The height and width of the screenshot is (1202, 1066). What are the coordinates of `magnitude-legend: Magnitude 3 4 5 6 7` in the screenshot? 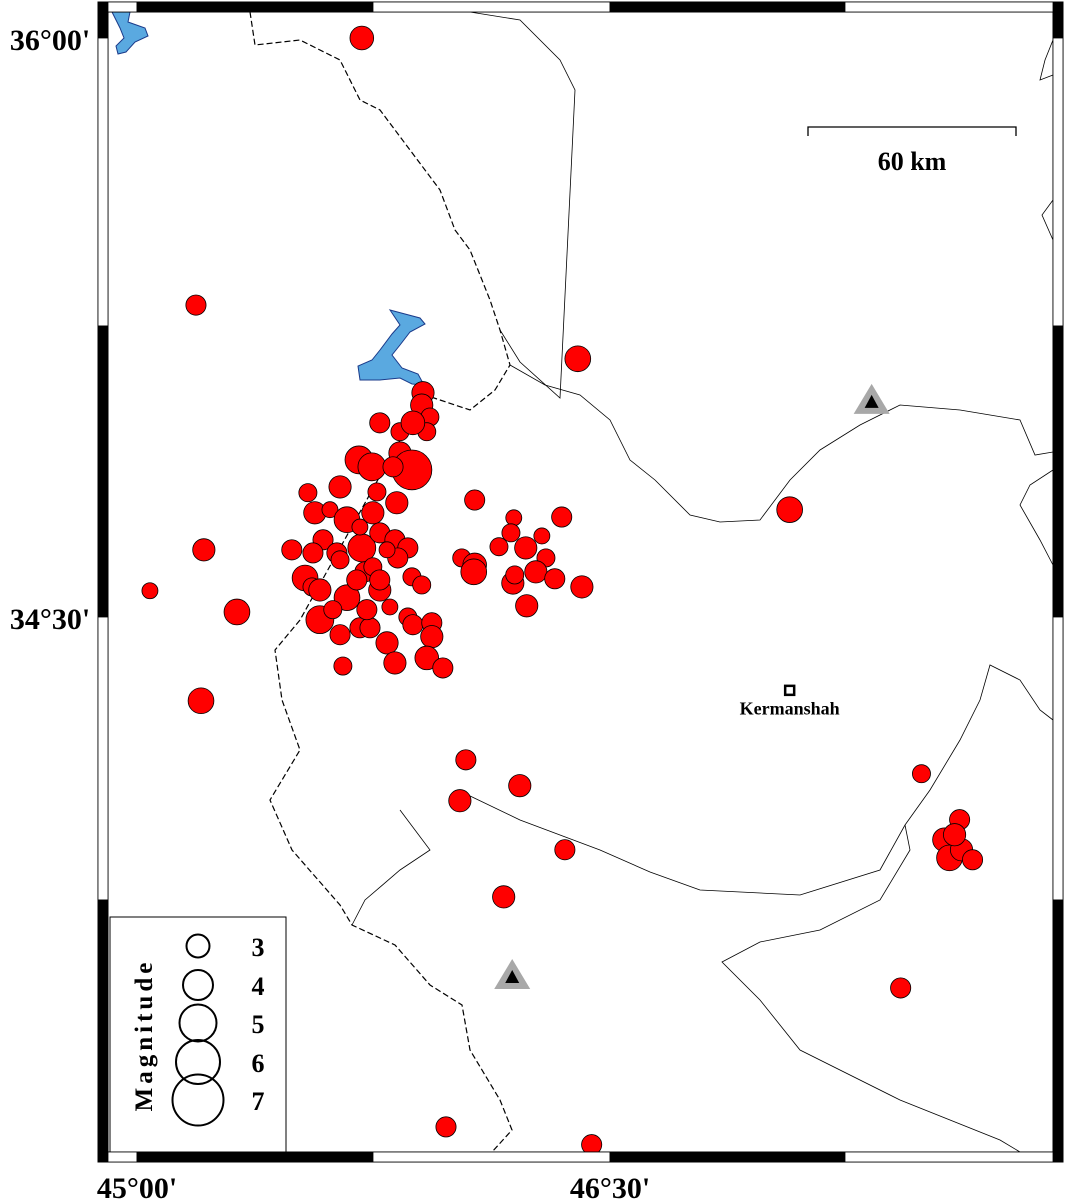 It's located at (198, 1034).